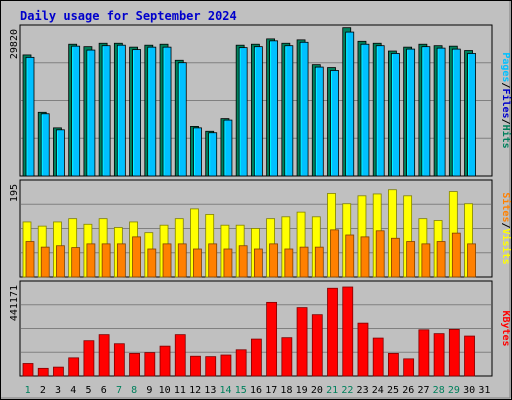  What do you see at coordinates (134, 390) in the screenshot?
I see `x-tick-label-8: 8` at bounding box center [134, 390].